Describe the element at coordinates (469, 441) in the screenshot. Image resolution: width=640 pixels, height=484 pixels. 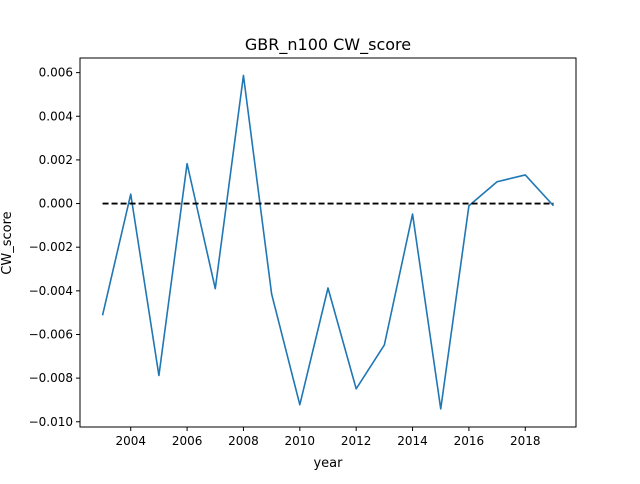
I see `x-tick-label: 2016` at that location.